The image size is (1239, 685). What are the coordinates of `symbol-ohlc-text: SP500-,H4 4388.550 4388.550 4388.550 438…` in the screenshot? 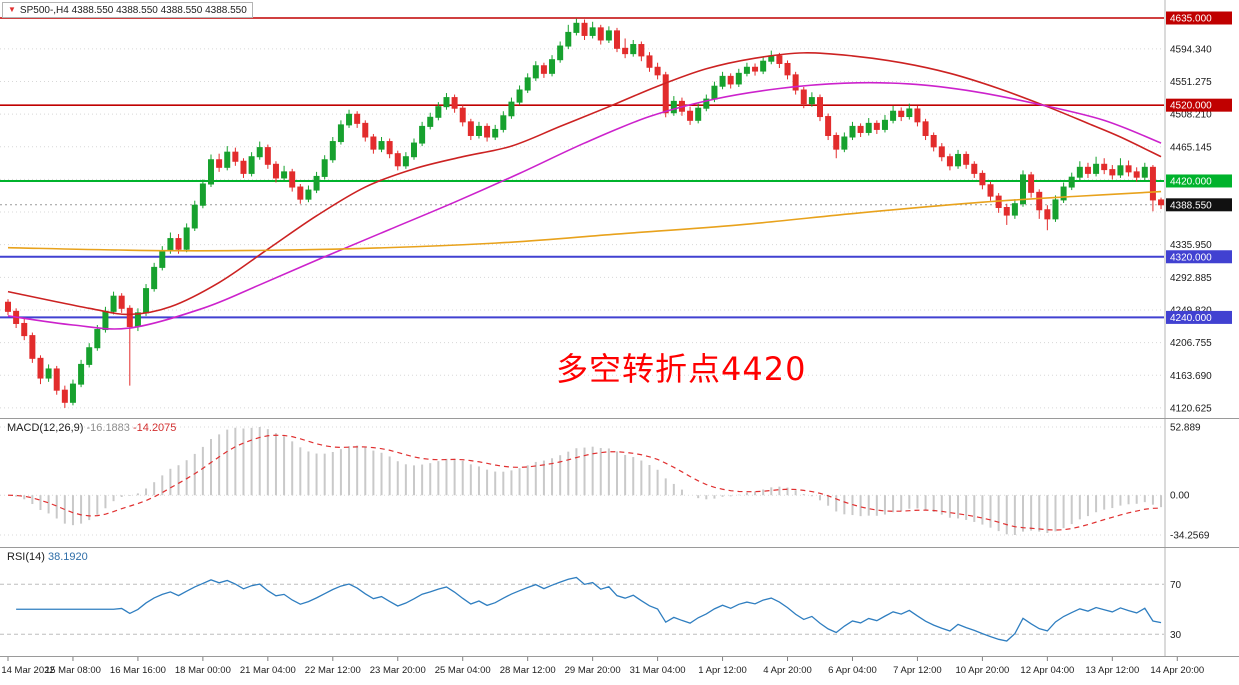 It's located at (133, 10).